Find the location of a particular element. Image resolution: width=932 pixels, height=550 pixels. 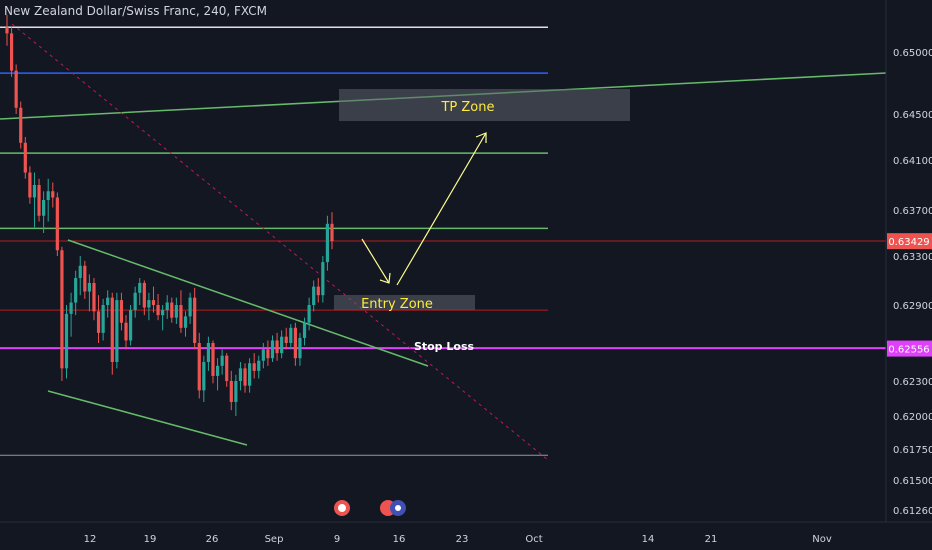

channel-top-line is located at coordinates (248, 303).